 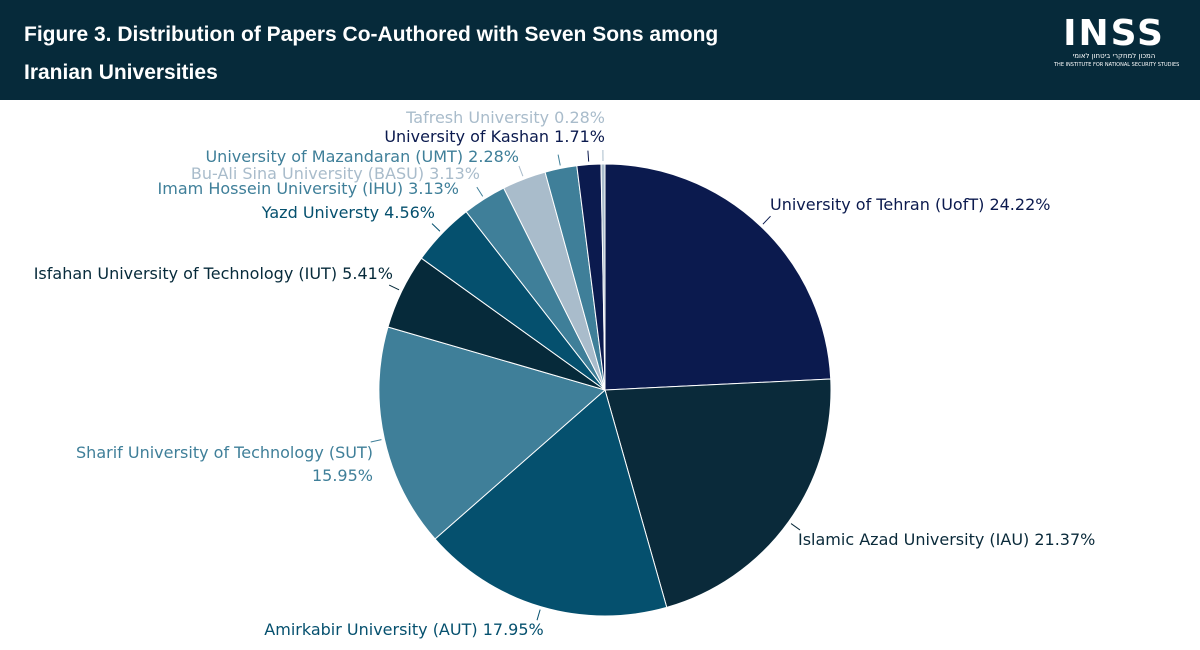 What do you see at coordinates (466, 136) in the screenshot?
I see `category-label: University of Kashan` at bounding box center [466, 136].